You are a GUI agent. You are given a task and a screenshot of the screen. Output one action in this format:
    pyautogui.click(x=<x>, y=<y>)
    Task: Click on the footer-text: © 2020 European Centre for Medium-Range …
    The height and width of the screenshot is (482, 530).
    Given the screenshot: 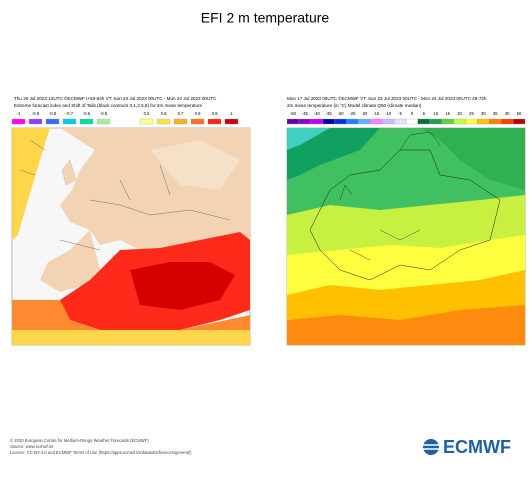 What is the action you would take?
    pyautogui.click(x=79, y=440)
    